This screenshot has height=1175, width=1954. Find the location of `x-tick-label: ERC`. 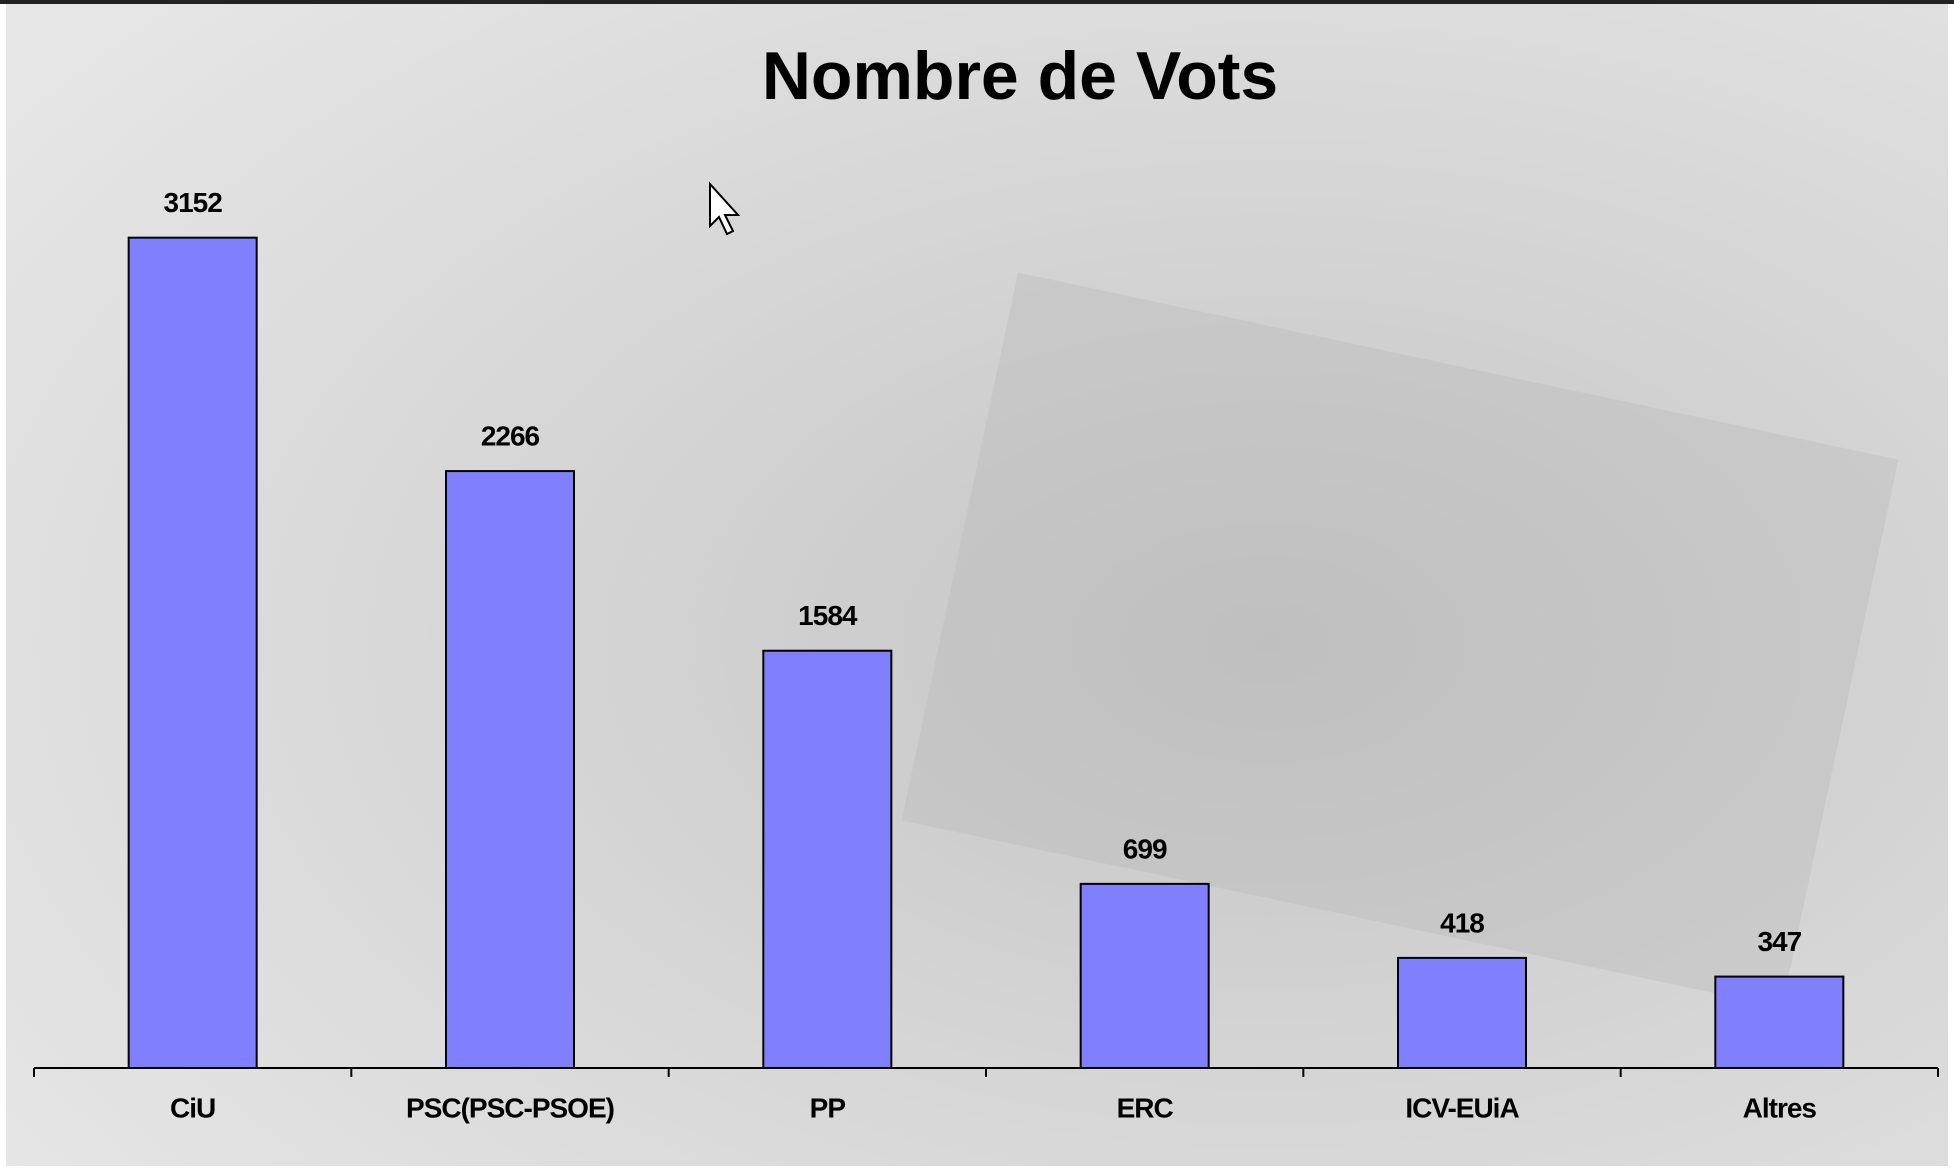

x-tick-label: ERC is located at coordinates (1145, 1107).